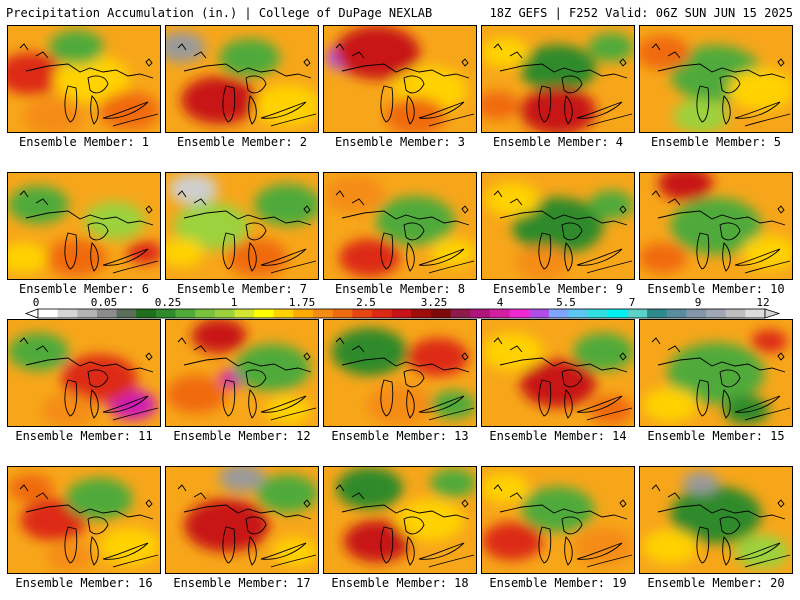 The width and height of the screenshot is (800, 600). What do you see at coordinates (104, 302) in the screenshot?
I see `colorbar-tick-label: 0.05` at bounding box center [104, 302].